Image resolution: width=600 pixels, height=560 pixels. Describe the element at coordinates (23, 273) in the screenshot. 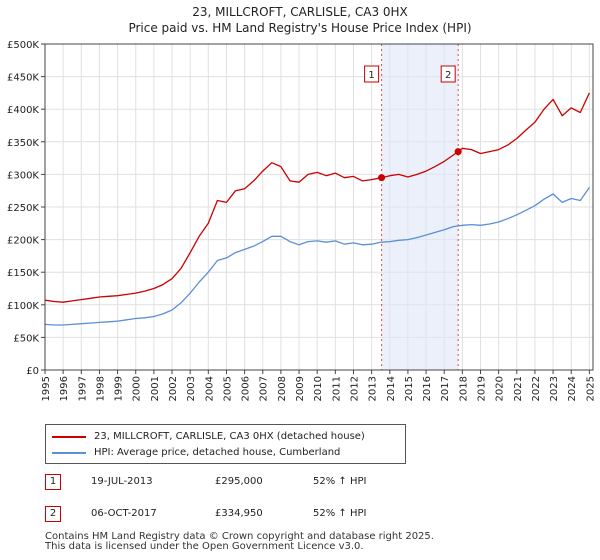

I see `y-tick-label: £150K` at that location.